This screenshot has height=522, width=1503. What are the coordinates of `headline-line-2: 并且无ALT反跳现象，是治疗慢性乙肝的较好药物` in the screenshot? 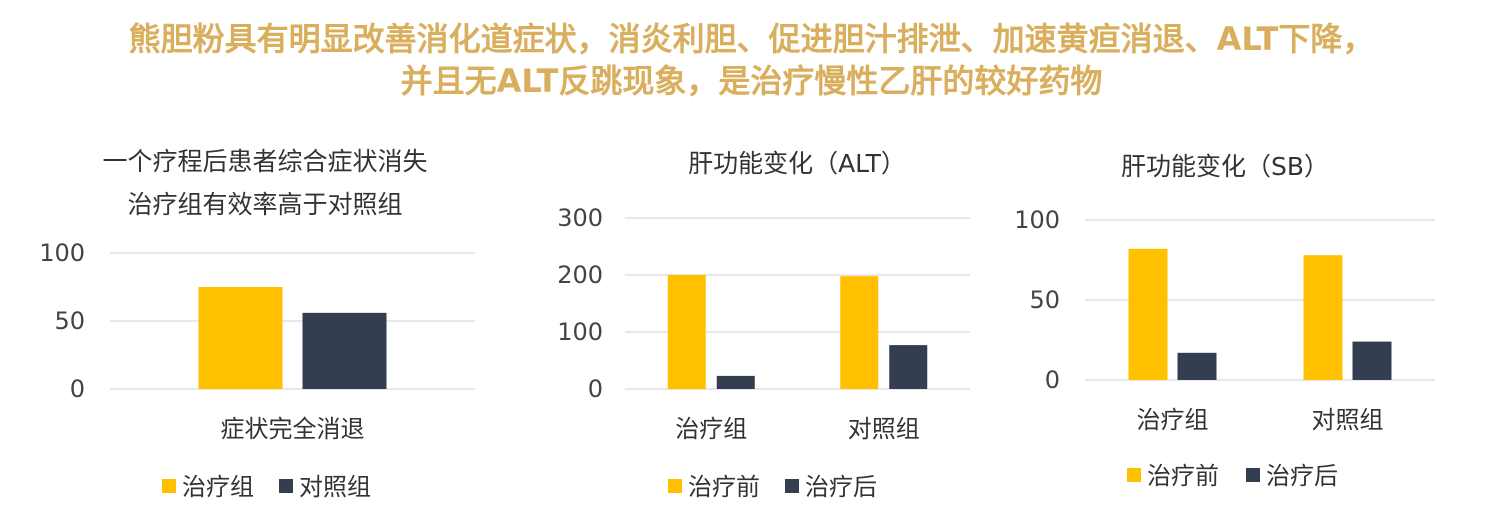 It's located at (751, 81).